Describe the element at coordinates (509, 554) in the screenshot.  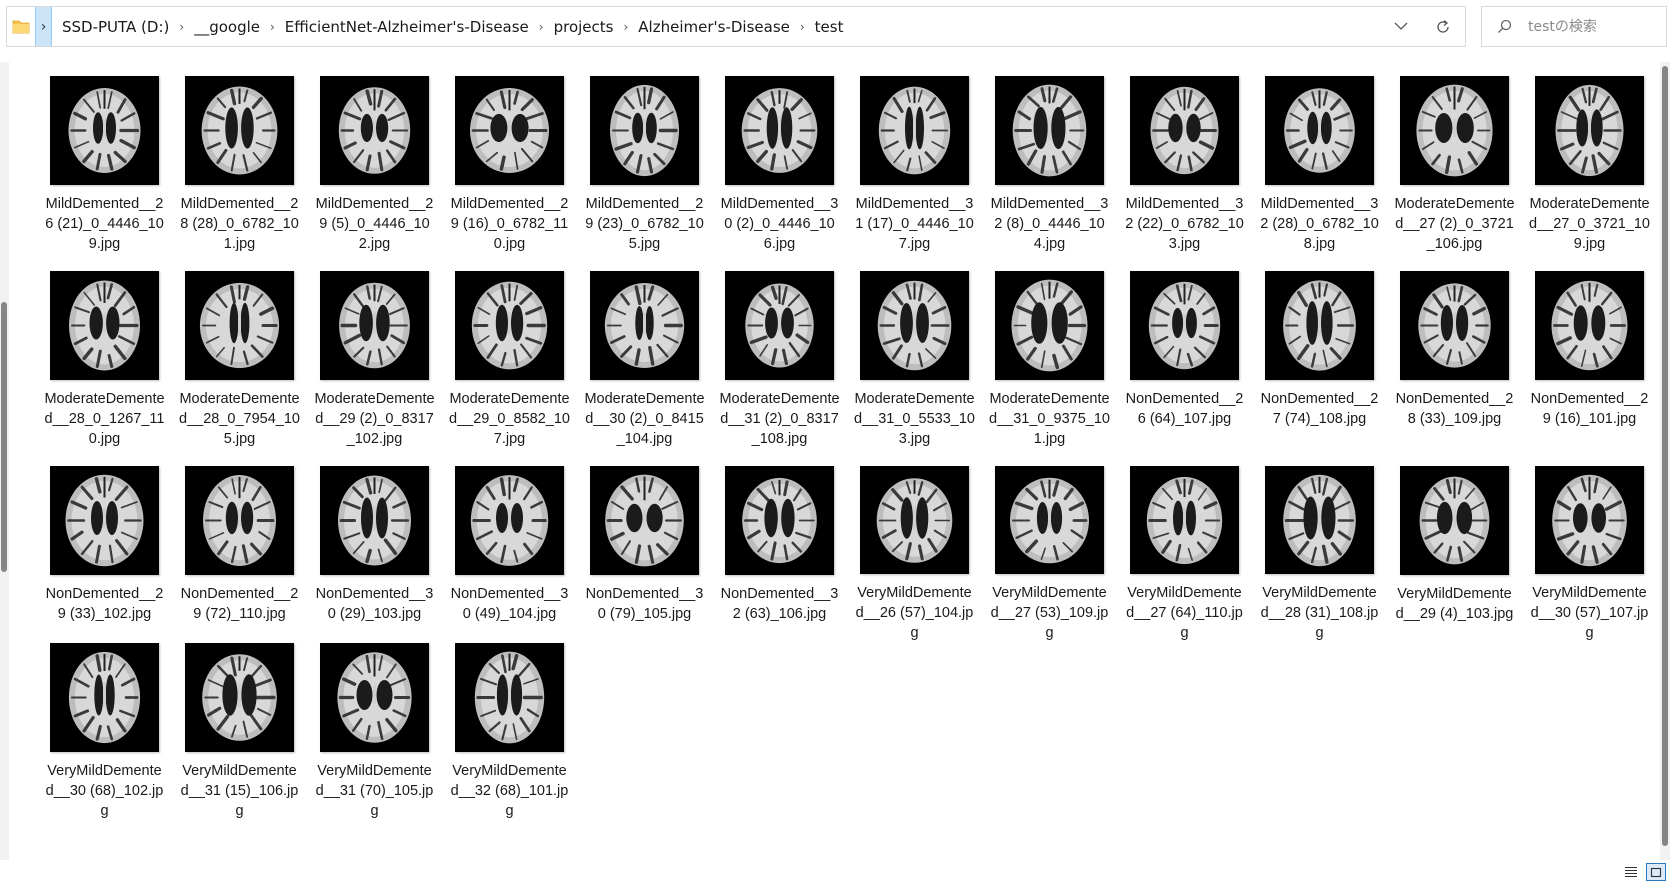
I see `file-item: NonDemented__30 (49)_104.jpg` at that location.